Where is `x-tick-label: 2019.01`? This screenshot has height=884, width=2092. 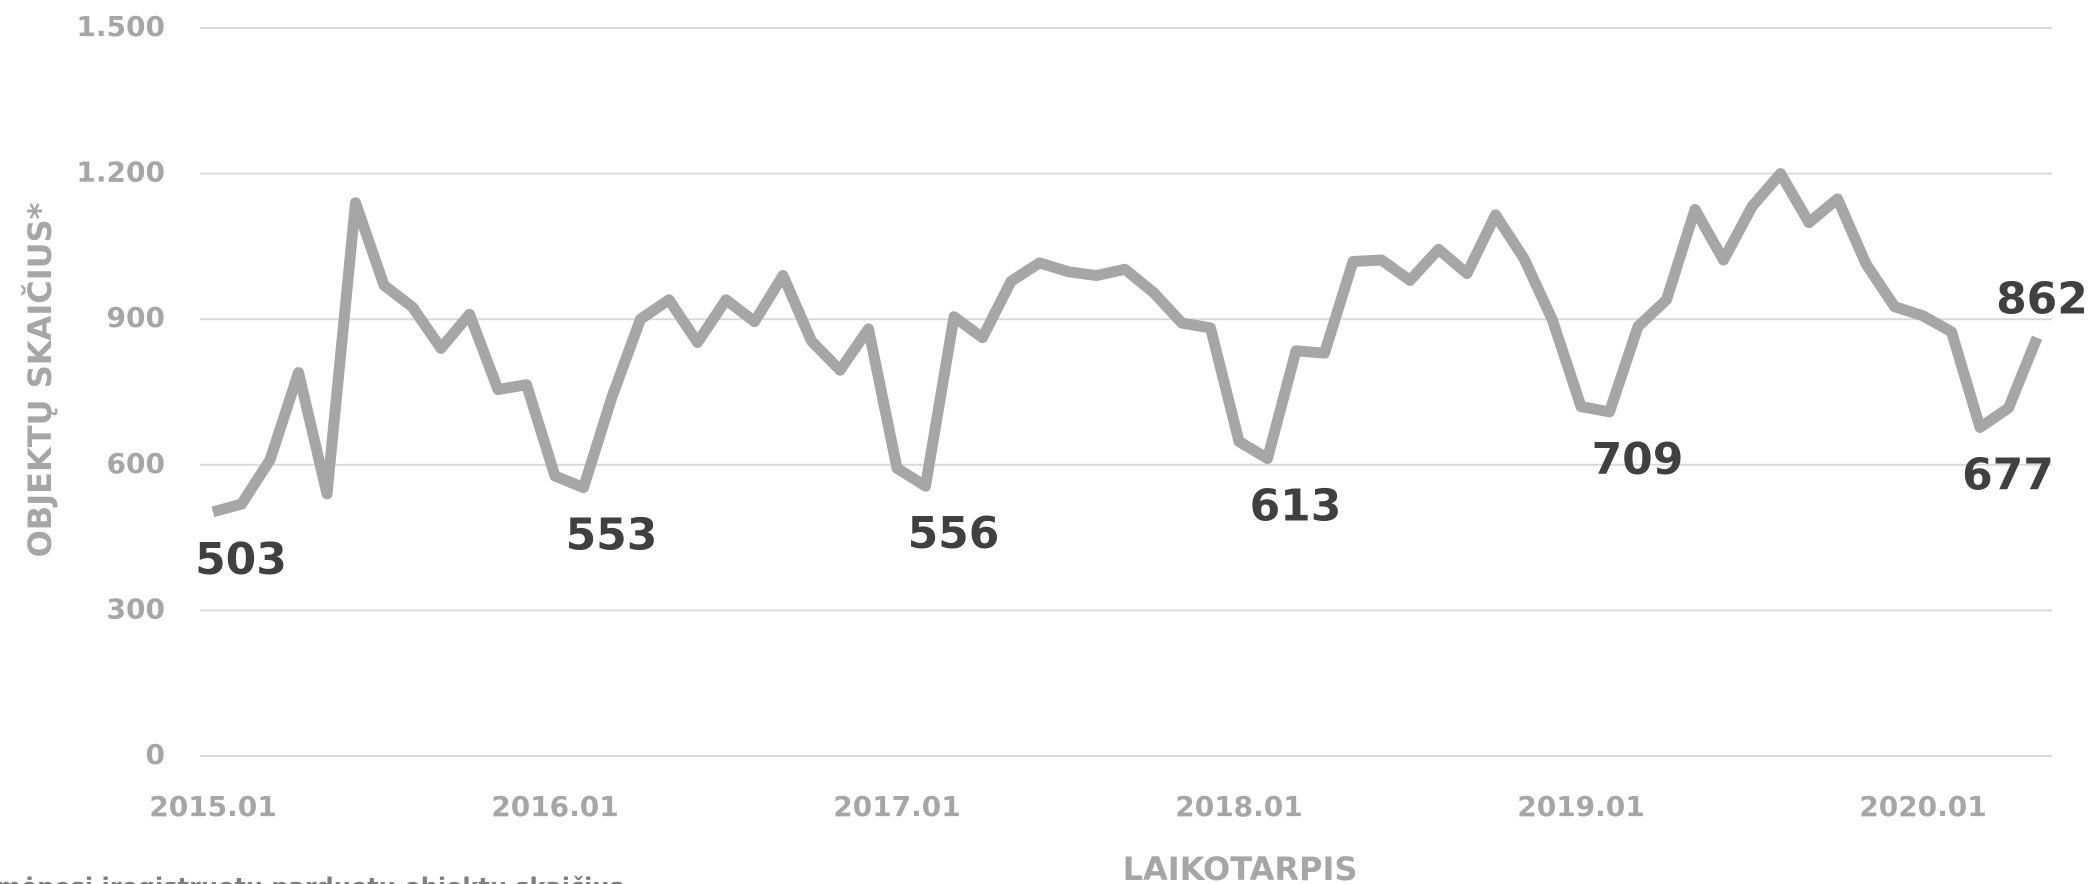
x-tick-label: 2019.01 is located at coordinates (1581, 806).